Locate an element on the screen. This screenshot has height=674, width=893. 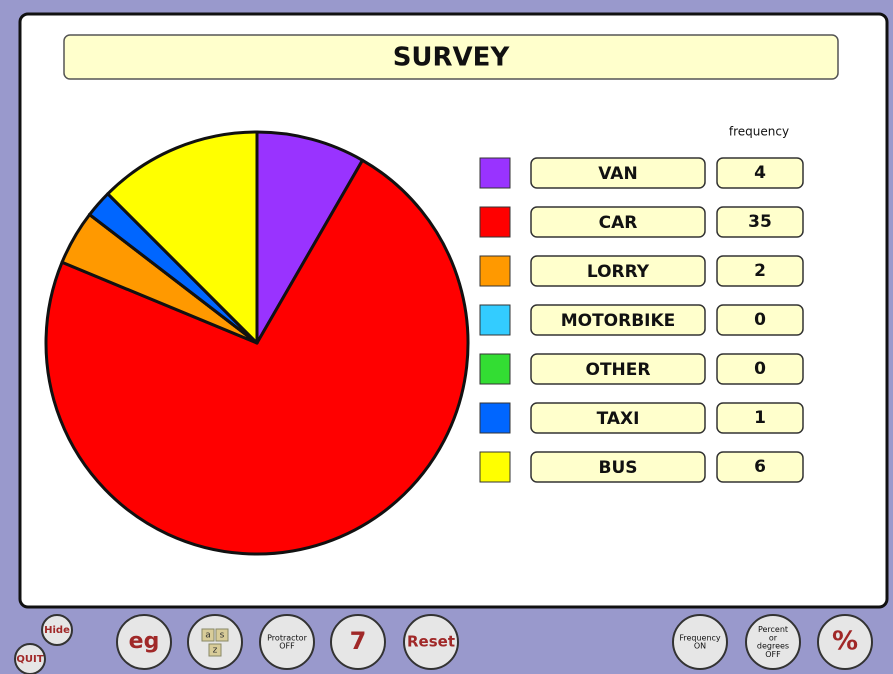
protractor-button is located at coordinates (287, 642).